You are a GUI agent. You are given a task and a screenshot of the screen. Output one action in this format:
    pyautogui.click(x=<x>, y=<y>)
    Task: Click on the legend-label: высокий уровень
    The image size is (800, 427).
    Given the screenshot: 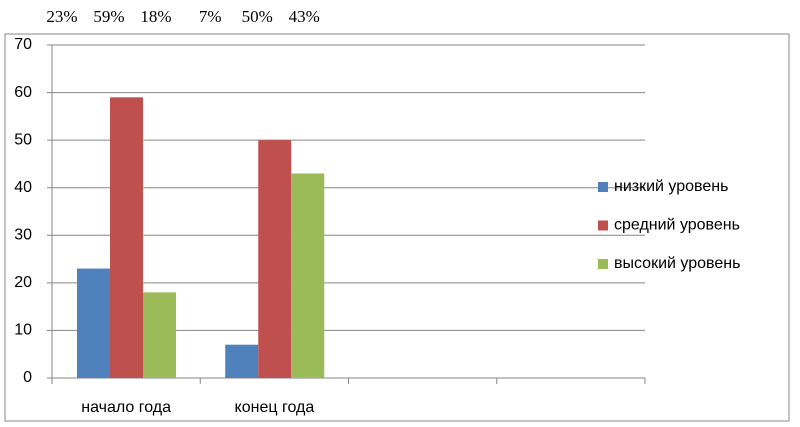 What is the action you would take?
    pyautogui.click(x=677, y=263)
    